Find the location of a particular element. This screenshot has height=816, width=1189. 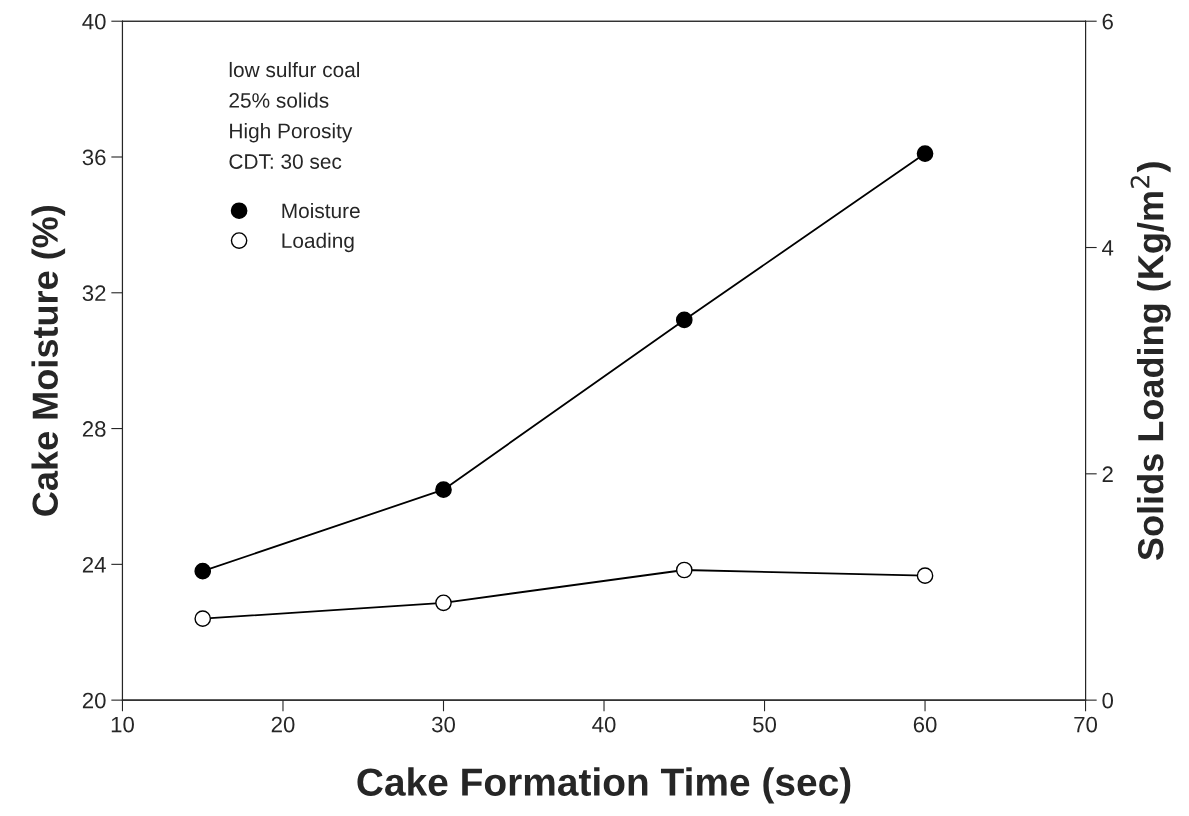

y-axis-title: Cake Moisture (%) is located at coordinates (48, 360).